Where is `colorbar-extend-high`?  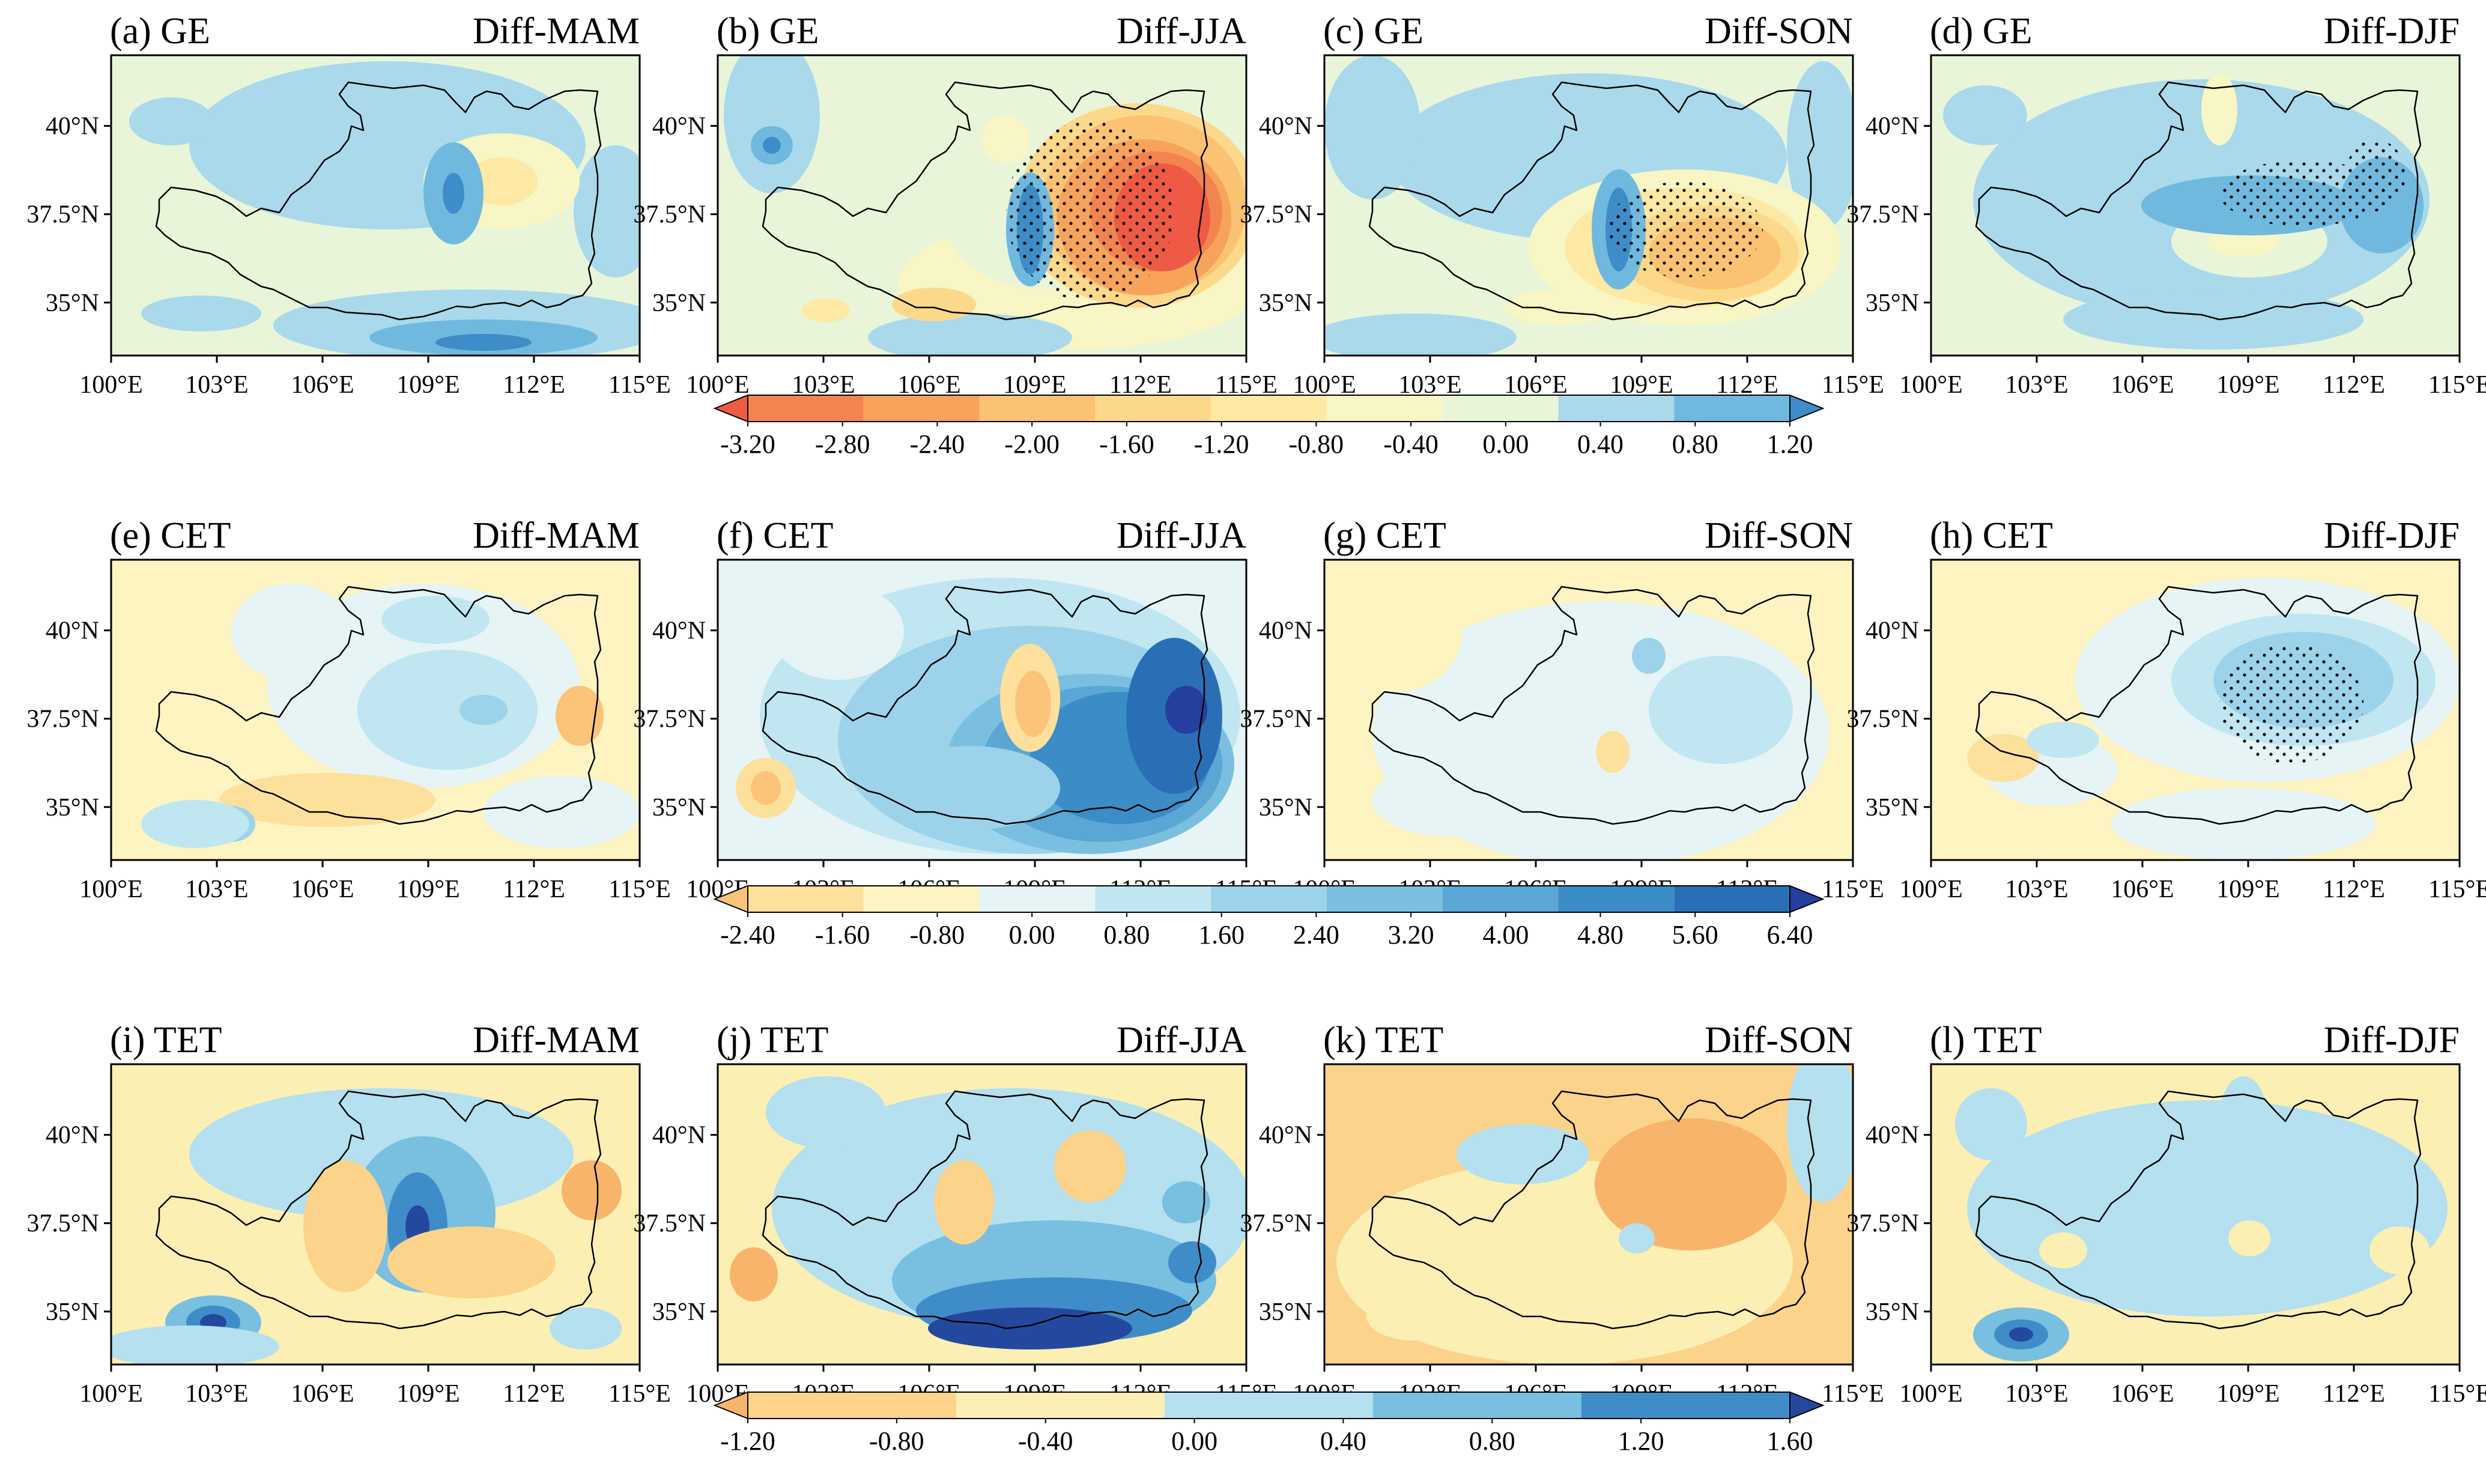
colorbar-extend-high is located at coordinates (1807, 408).